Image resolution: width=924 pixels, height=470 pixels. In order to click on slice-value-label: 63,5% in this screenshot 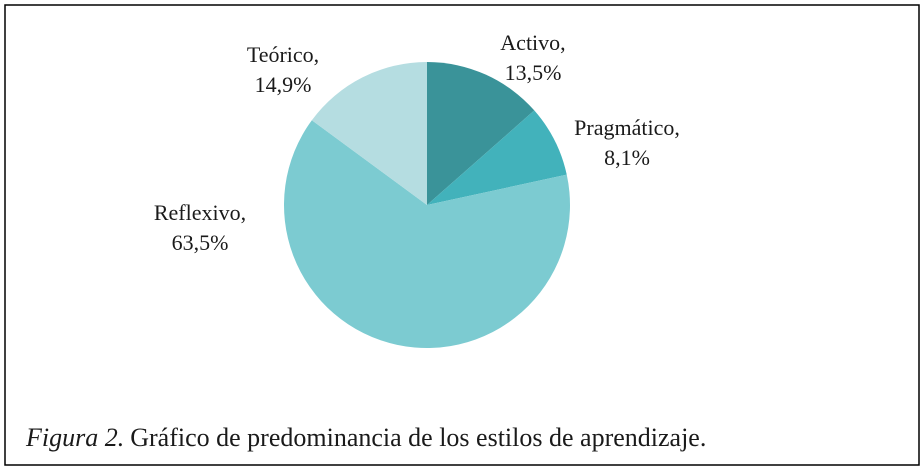, I will do `click(200, 242)`.